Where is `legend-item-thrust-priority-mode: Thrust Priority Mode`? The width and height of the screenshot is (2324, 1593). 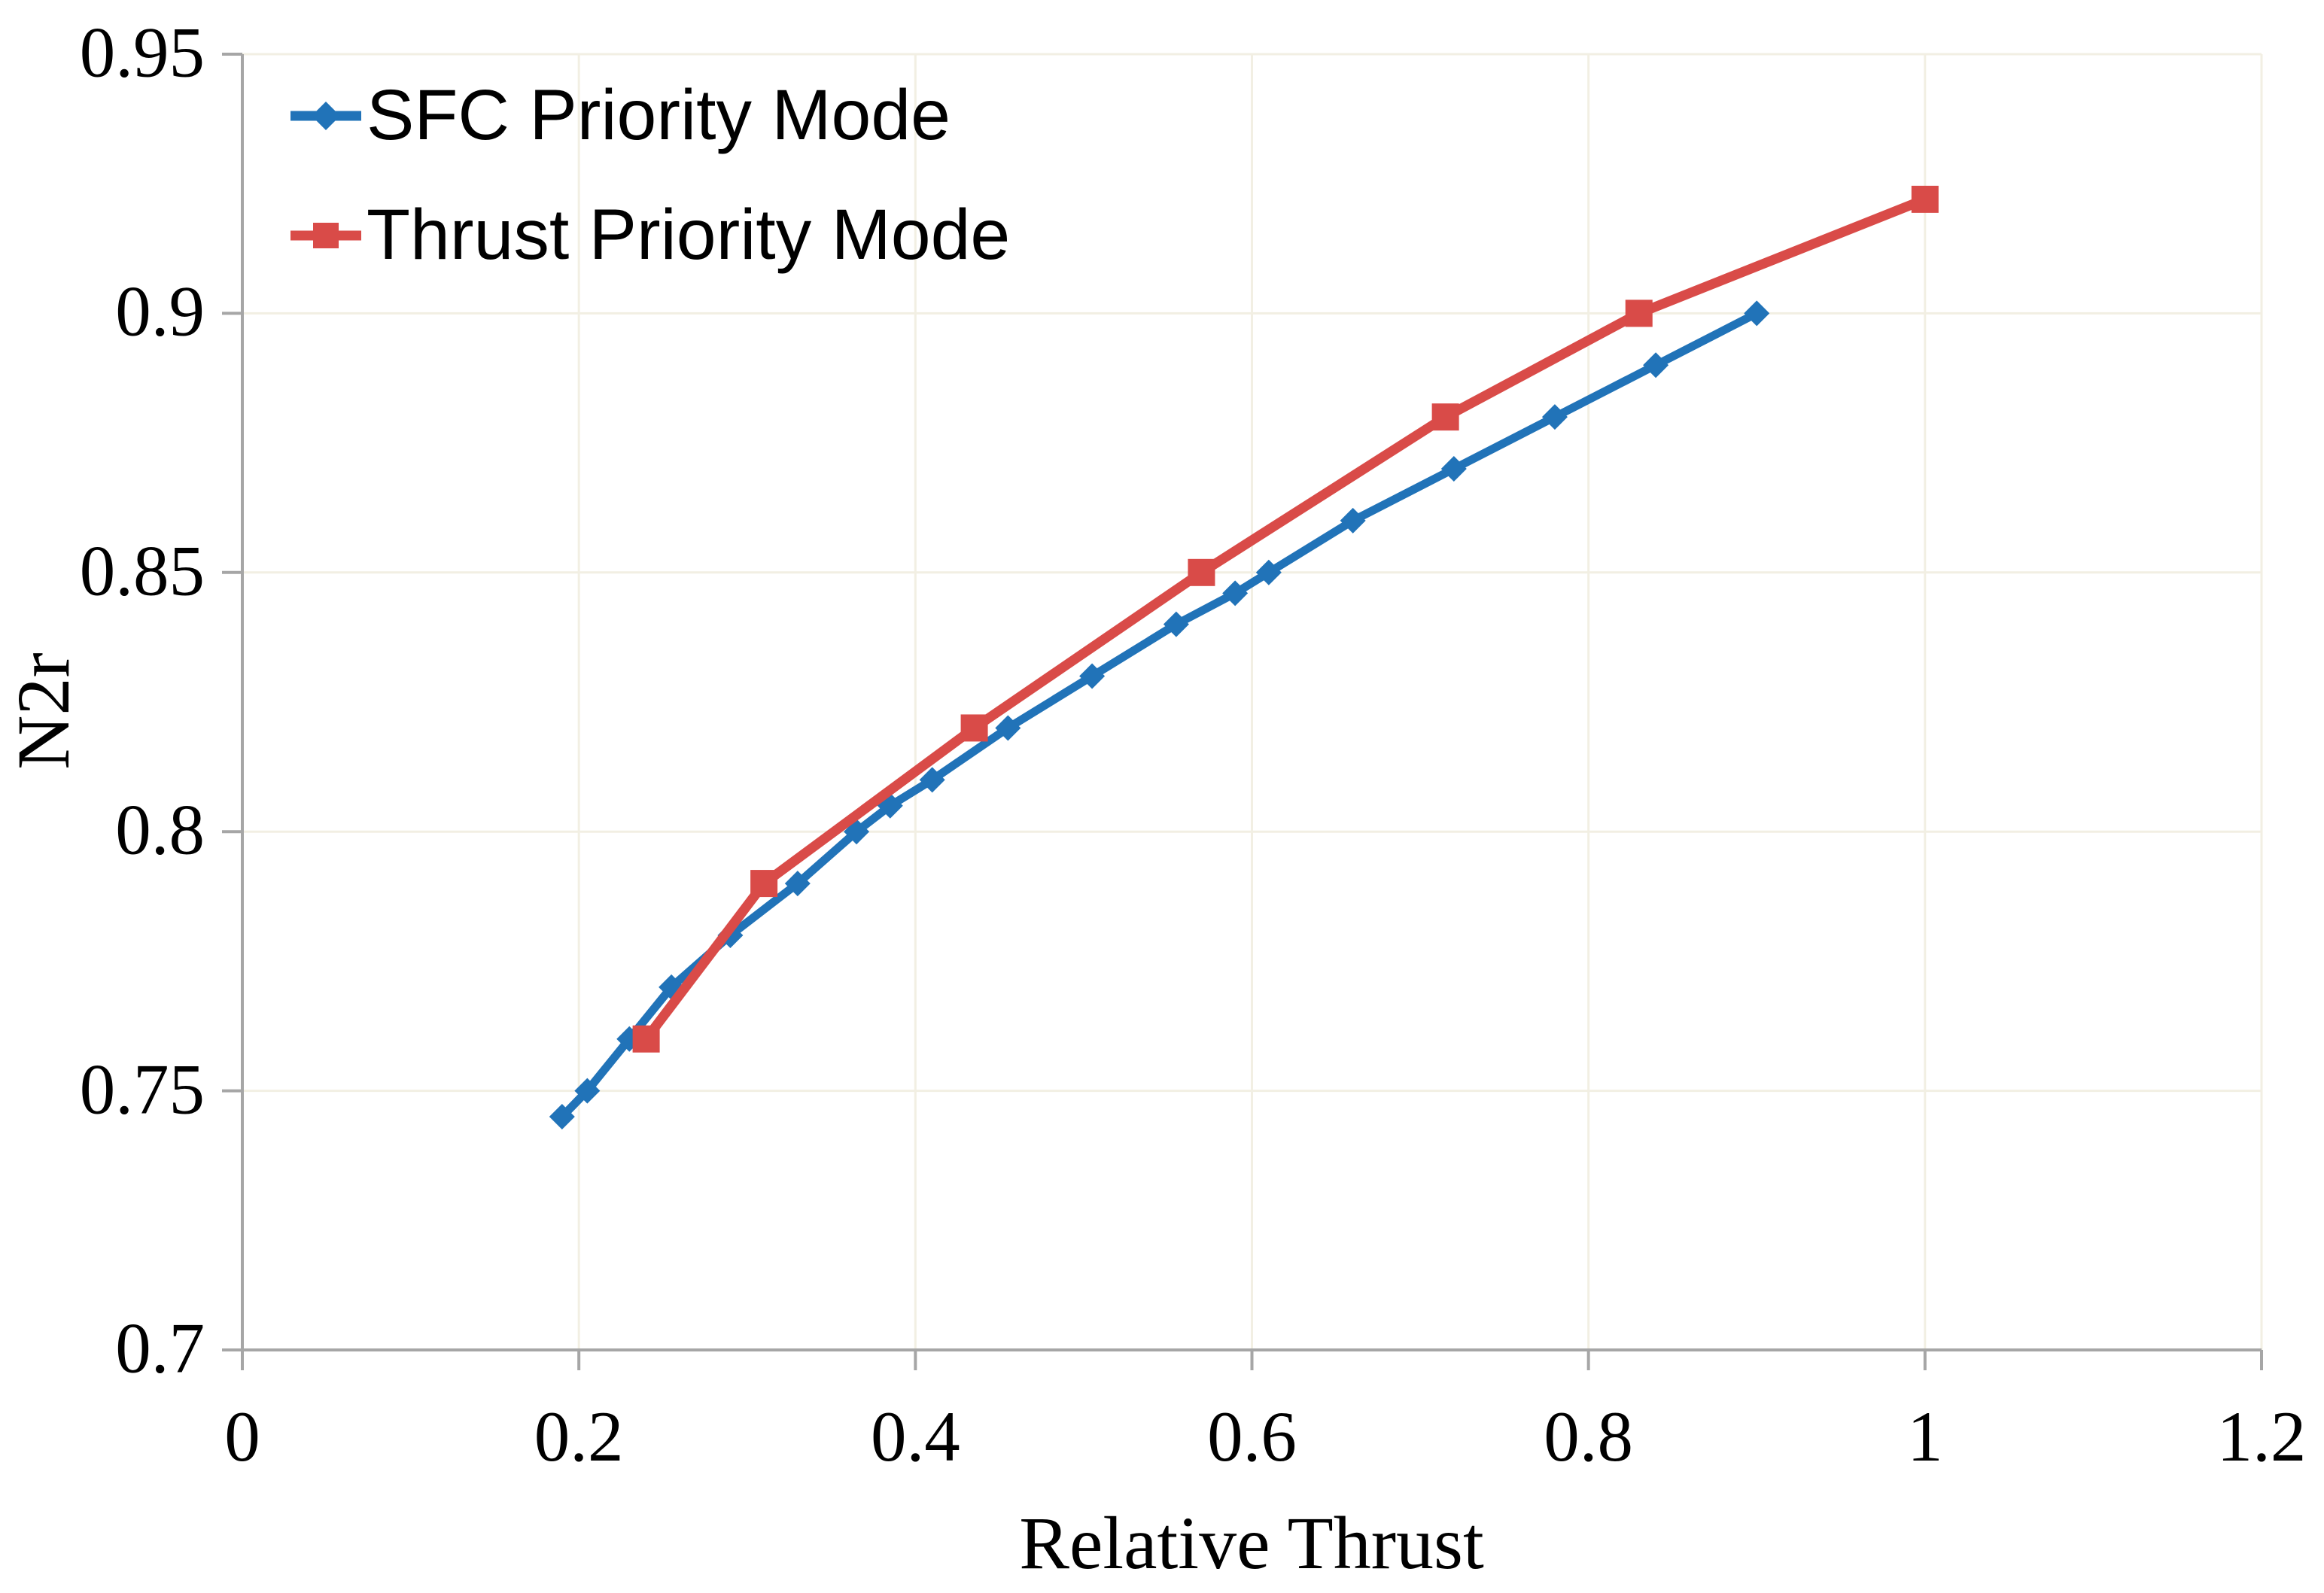 legend-item-thrust-priority-mode: Thrust Priority Mode is located at coordinates (649, 235).